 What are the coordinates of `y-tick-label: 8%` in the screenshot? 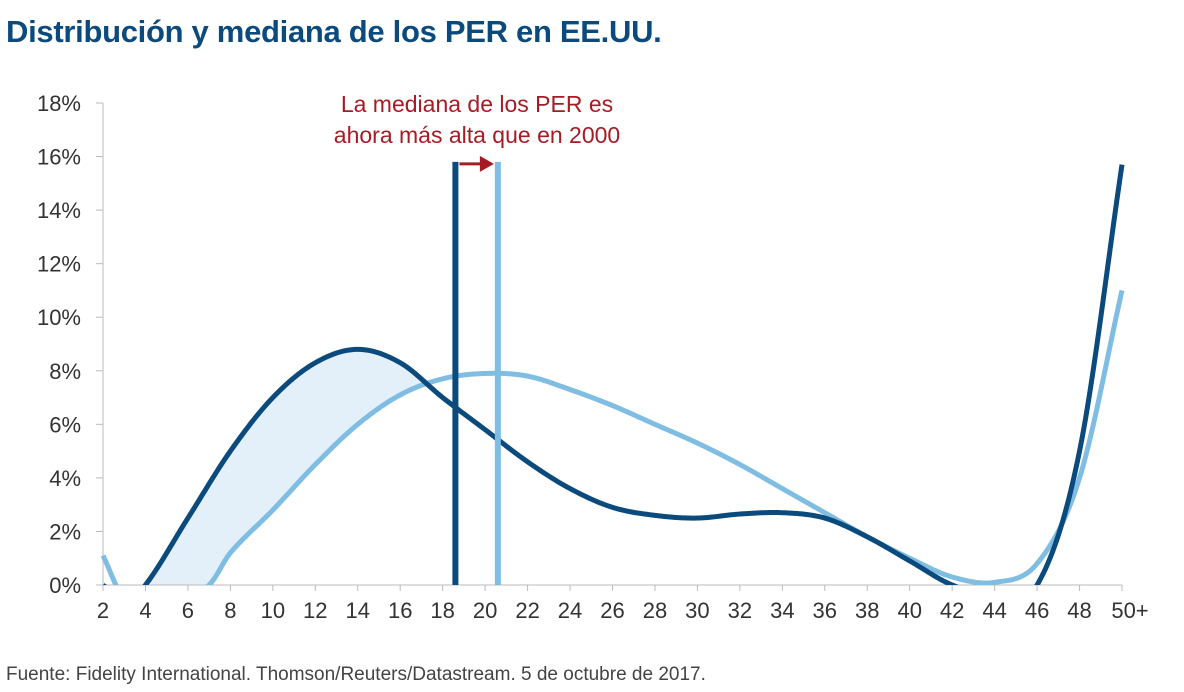 It's located at (65, 371).